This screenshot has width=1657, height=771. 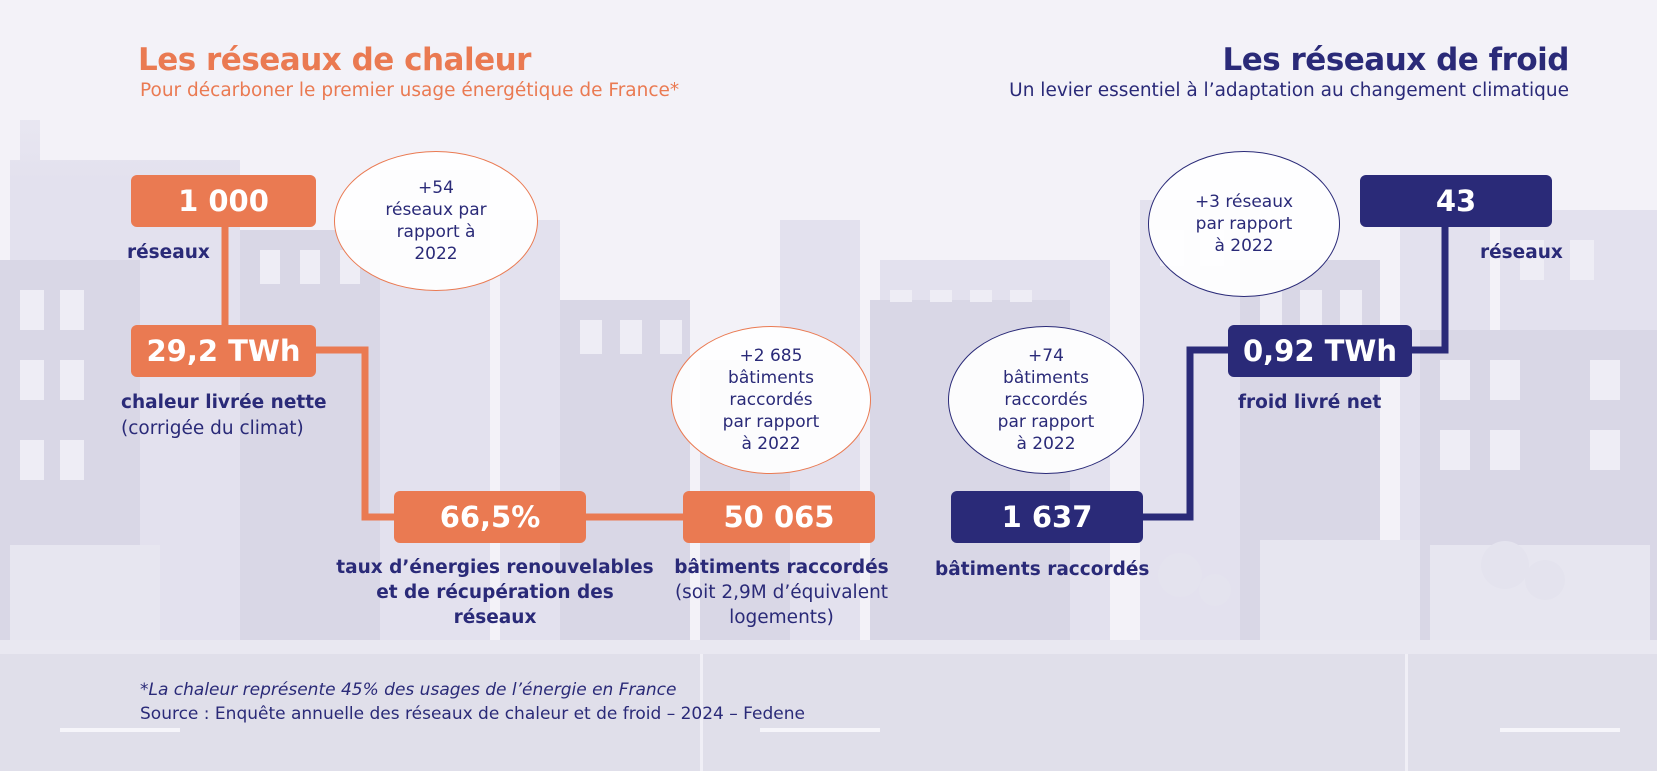 What do you see at coordinates (1047, 517) in the screenshot?
I see `cold-buildings-value: 1 637` at bounding box center [1047, 517].